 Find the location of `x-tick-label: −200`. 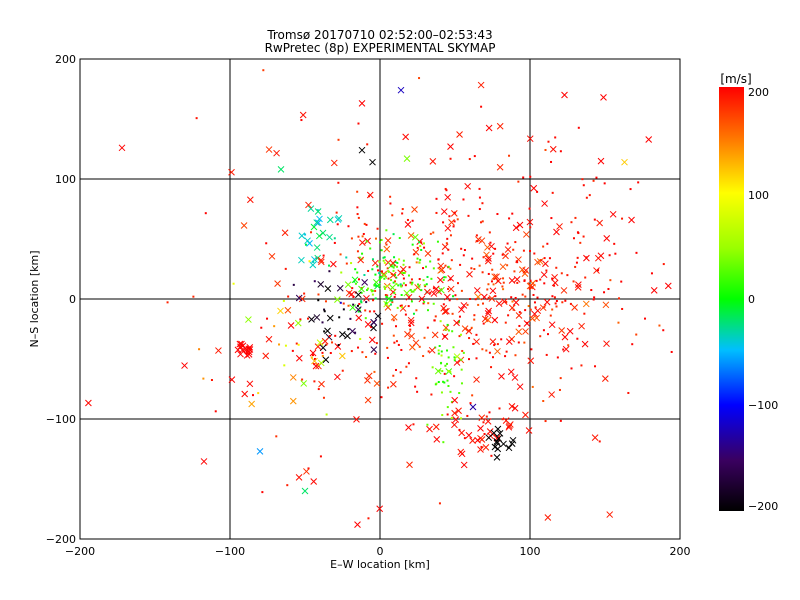

x-tick-label: −200 is located at coordinates (80, 551).